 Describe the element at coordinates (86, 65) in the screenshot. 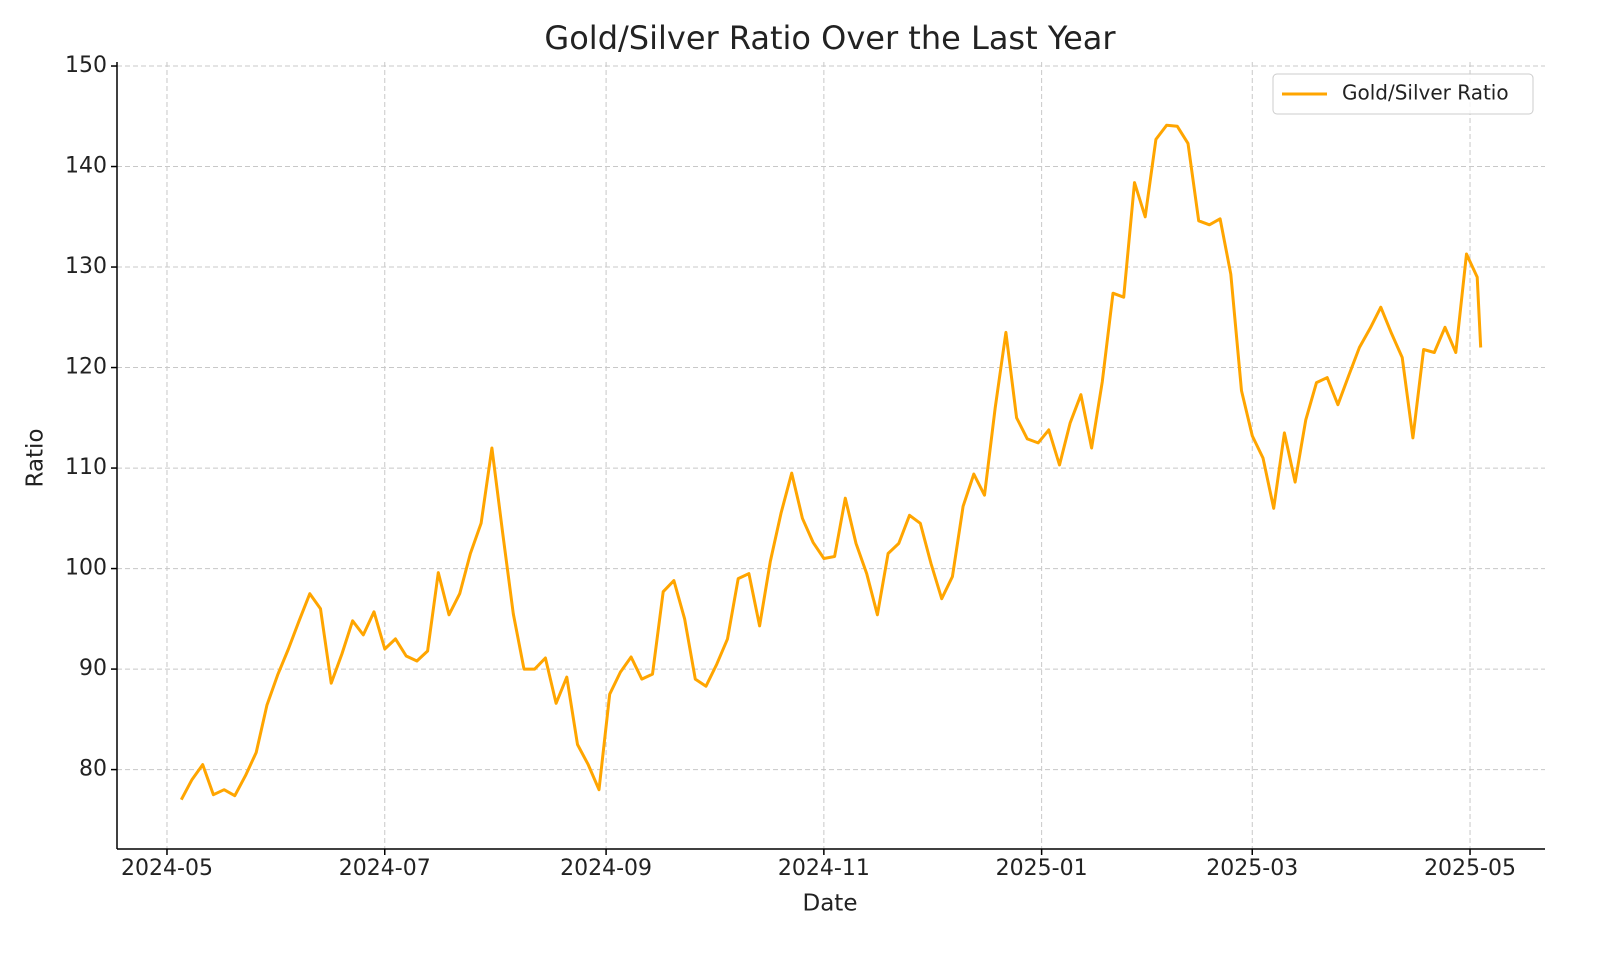

I see `y-tick-label: 150` at that location.